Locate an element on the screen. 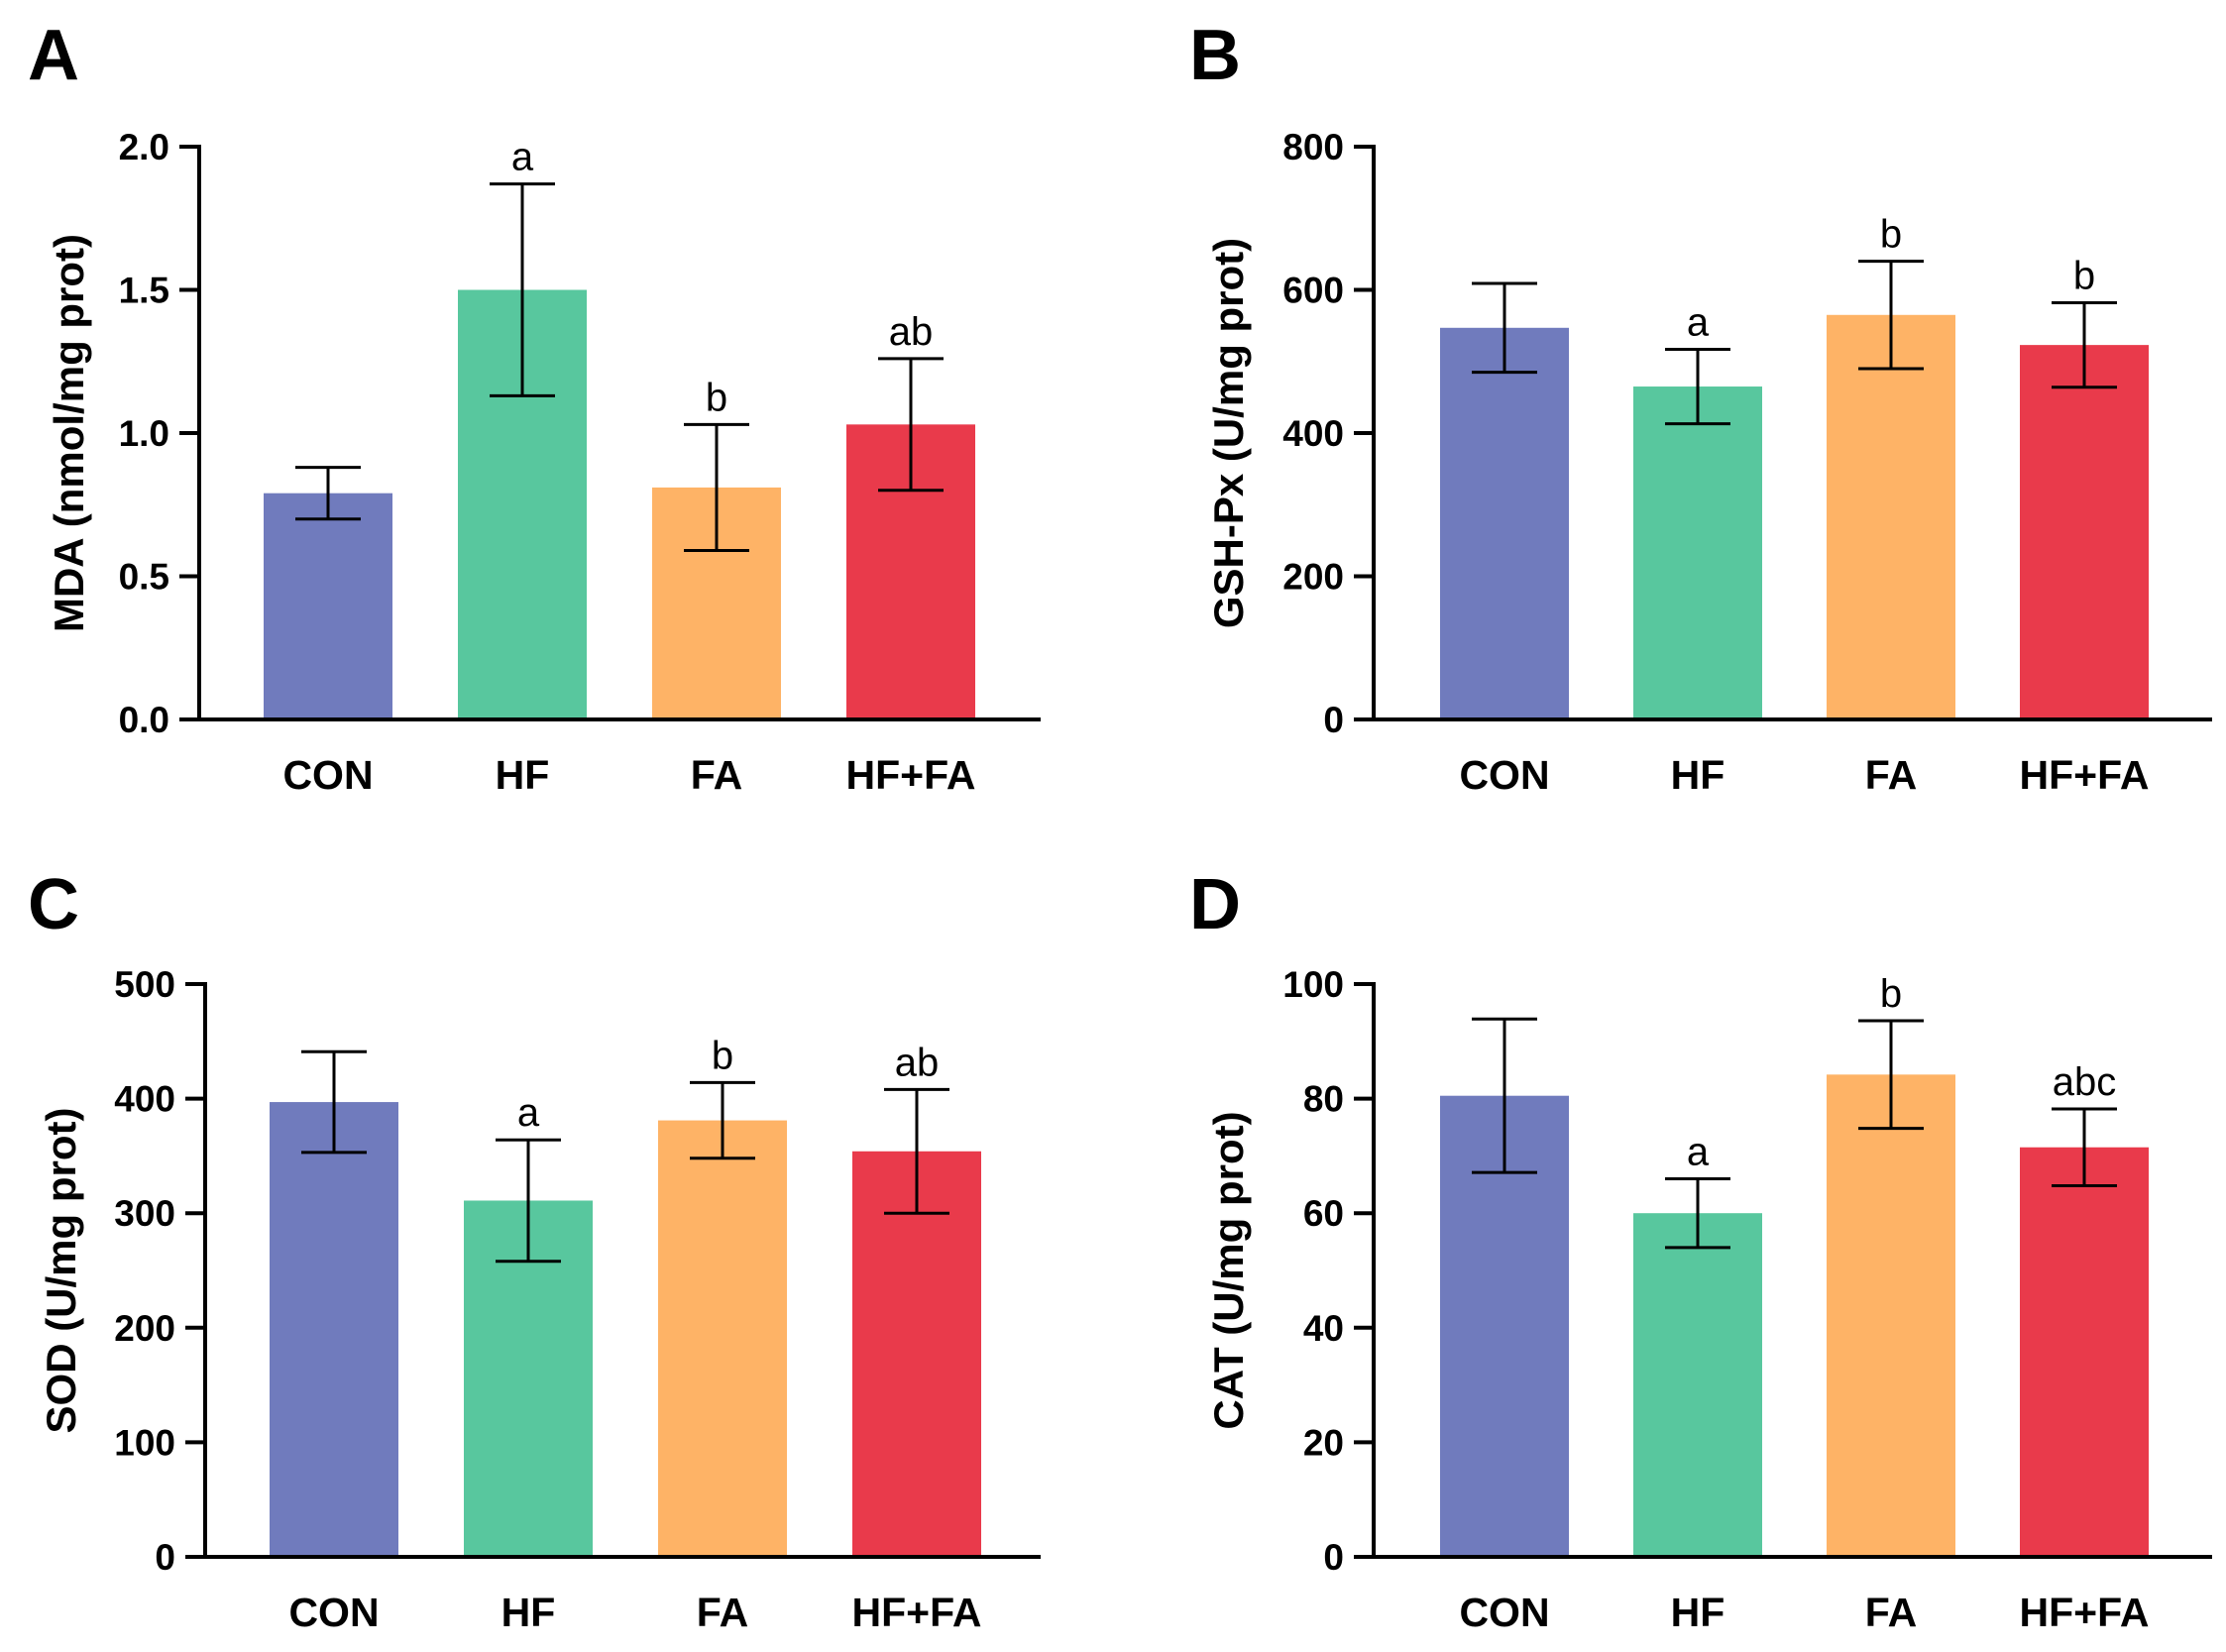 The image size is (2226, 1652). panel-letter-b: B is located at coordinates (1215, 55).